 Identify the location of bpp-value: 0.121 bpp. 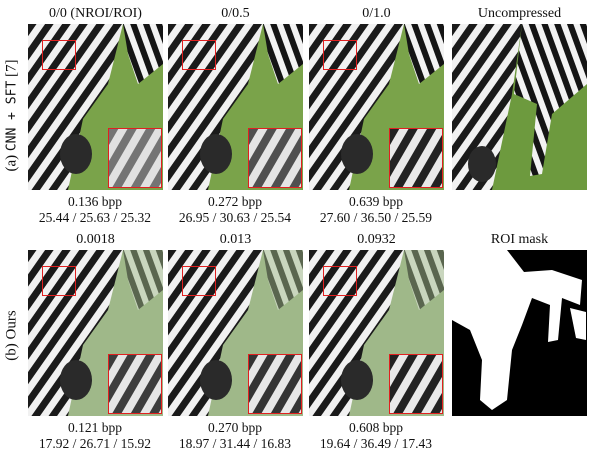
(95, 427).